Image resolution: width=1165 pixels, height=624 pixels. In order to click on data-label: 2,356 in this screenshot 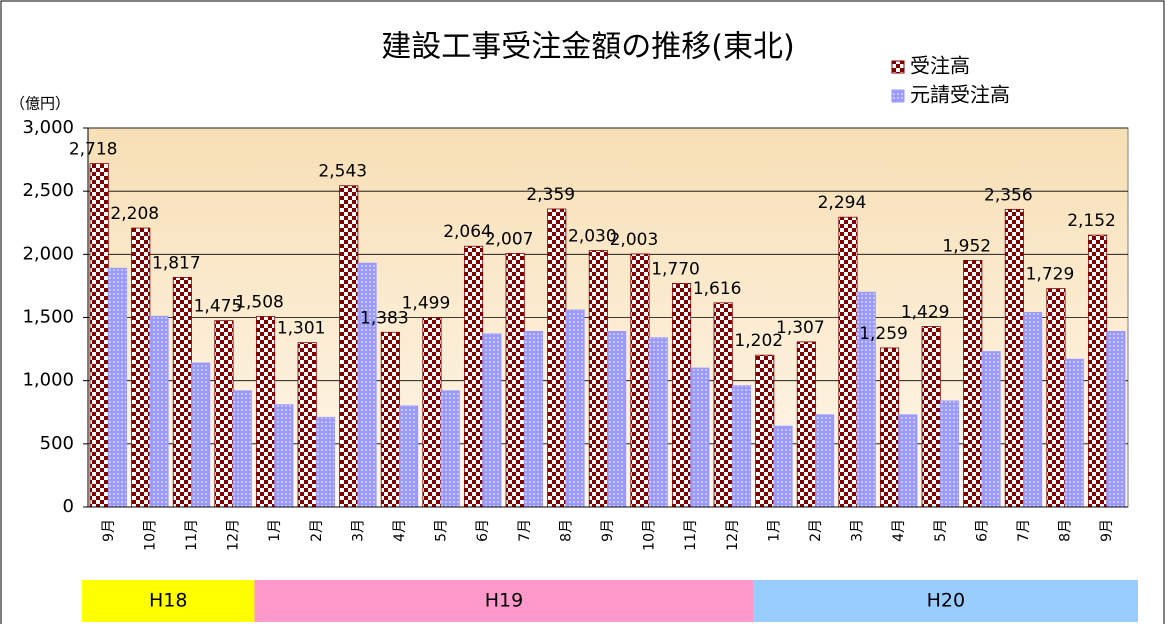, I will do `click(1008, 195)`.